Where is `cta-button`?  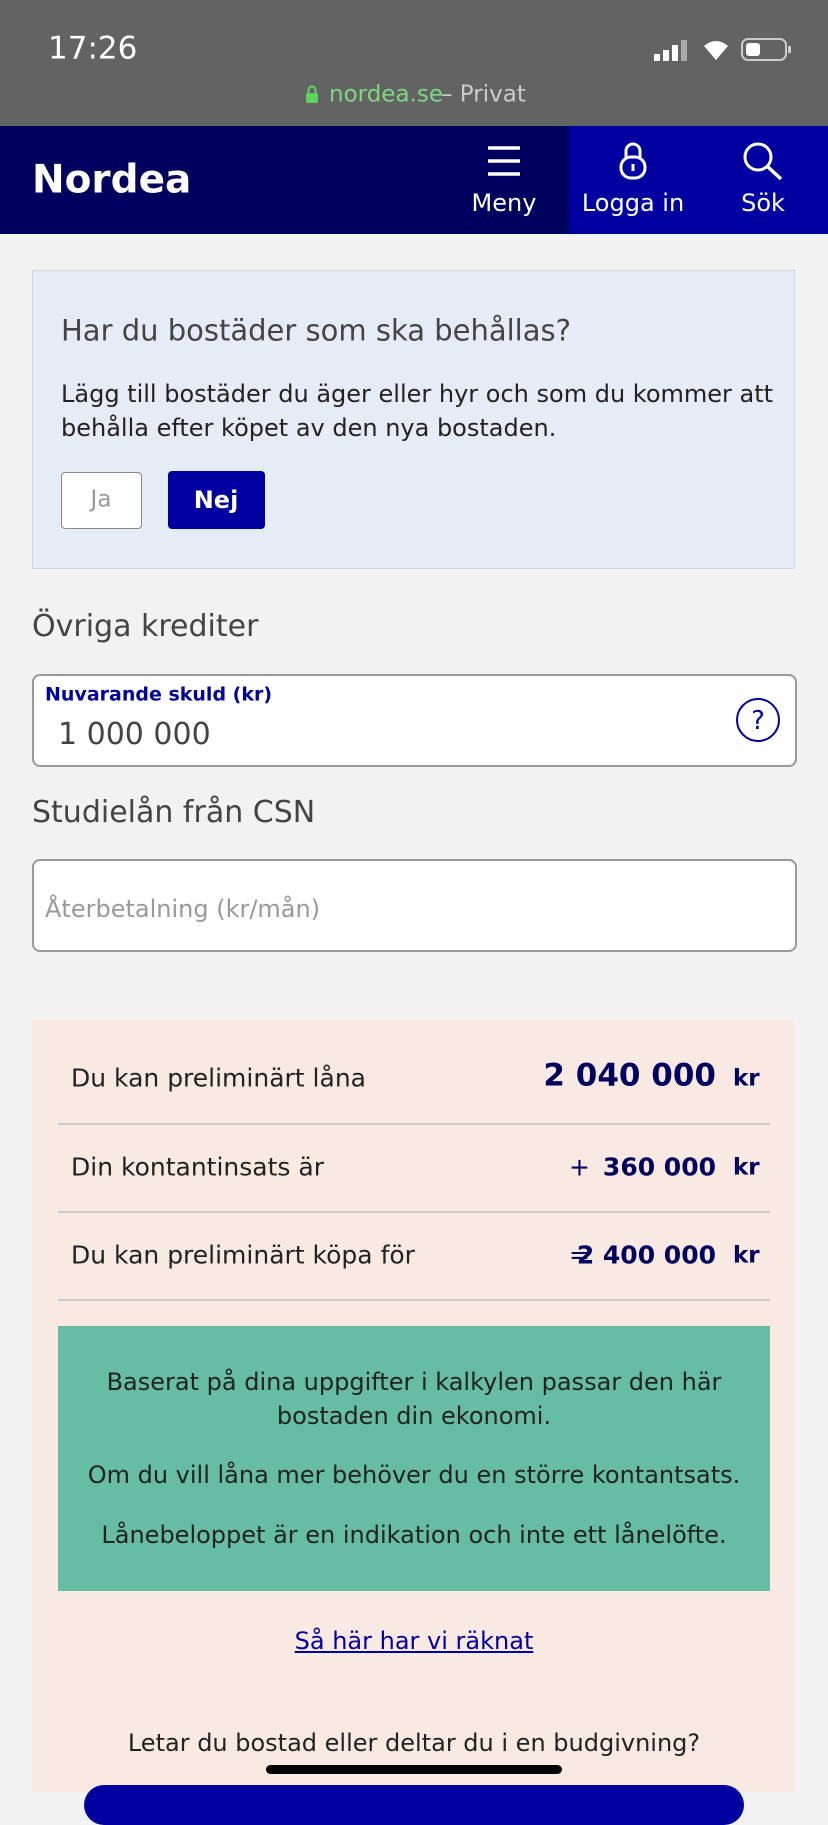 cta-button is located at coordinates (414, 1805).